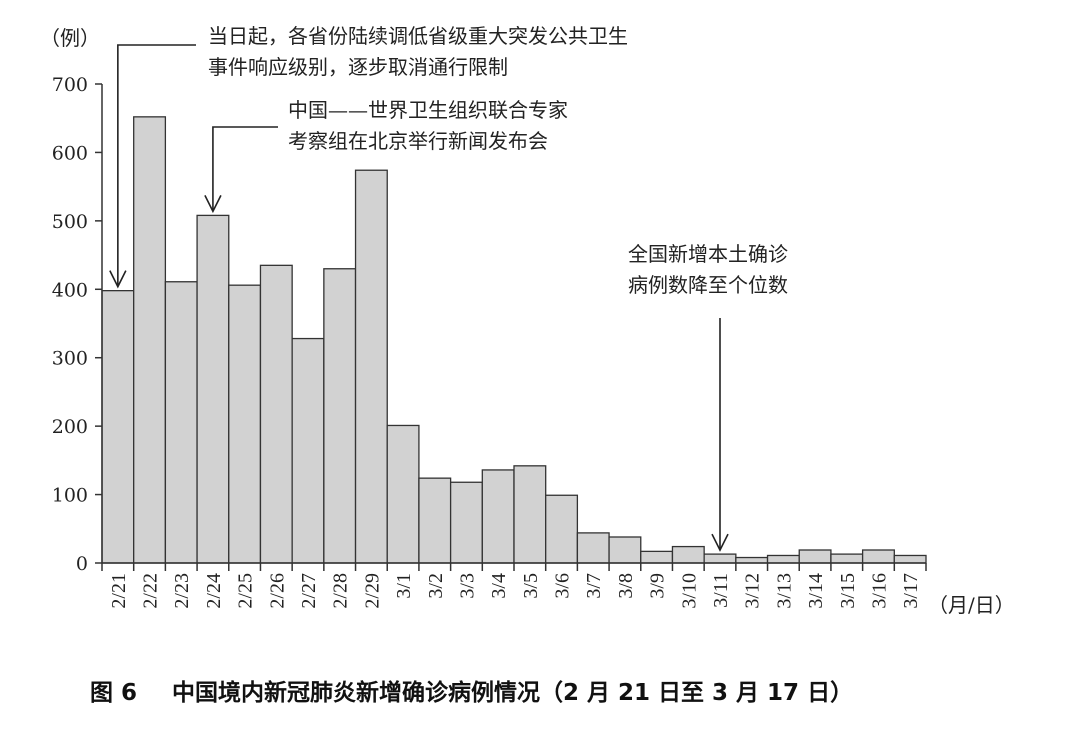  Describe the element at coordinates (418, 141) in the screenshot. I see `annotation-text-line: 考察组在北京举行新闻发布会` at that location.